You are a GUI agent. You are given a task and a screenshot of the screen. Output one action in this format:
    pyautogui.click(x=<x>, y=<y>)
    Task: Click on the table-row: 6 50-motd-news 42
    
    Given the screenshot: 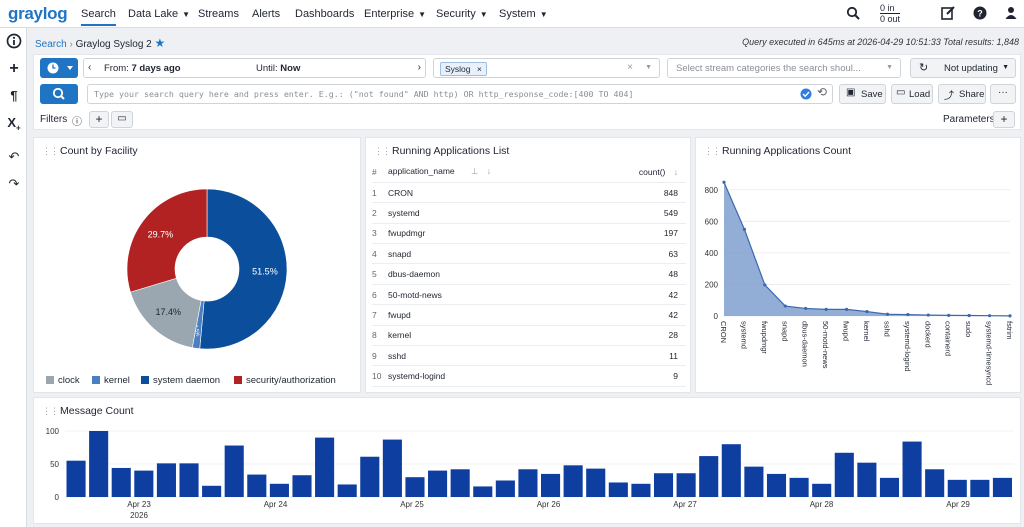 What is the action you would take?
    pyautogui.click(x=529, y=295)
    